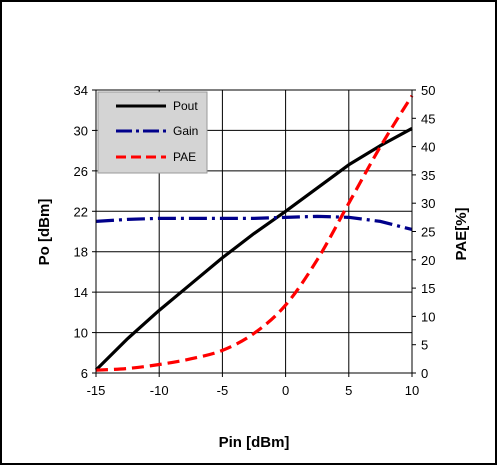 The height and width of the screenshot is (465, 497). I want to click on legend-gain-label: Gain, so click(185, 131).